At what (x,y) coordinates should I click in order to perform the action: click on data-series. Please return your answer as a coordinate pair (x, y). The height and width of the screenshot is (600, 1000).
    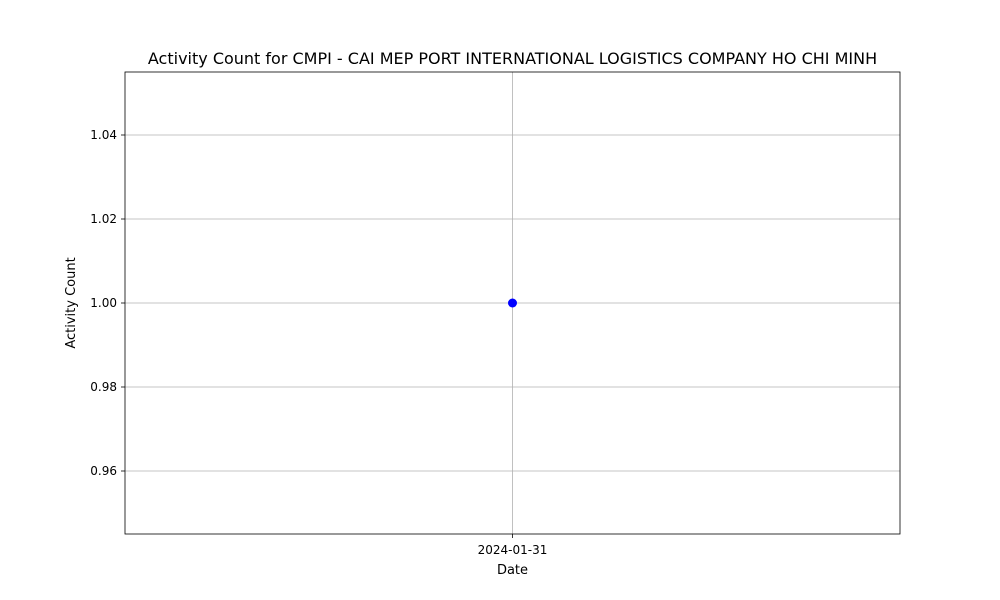
    Looking at the image, I should click on (512, 303).